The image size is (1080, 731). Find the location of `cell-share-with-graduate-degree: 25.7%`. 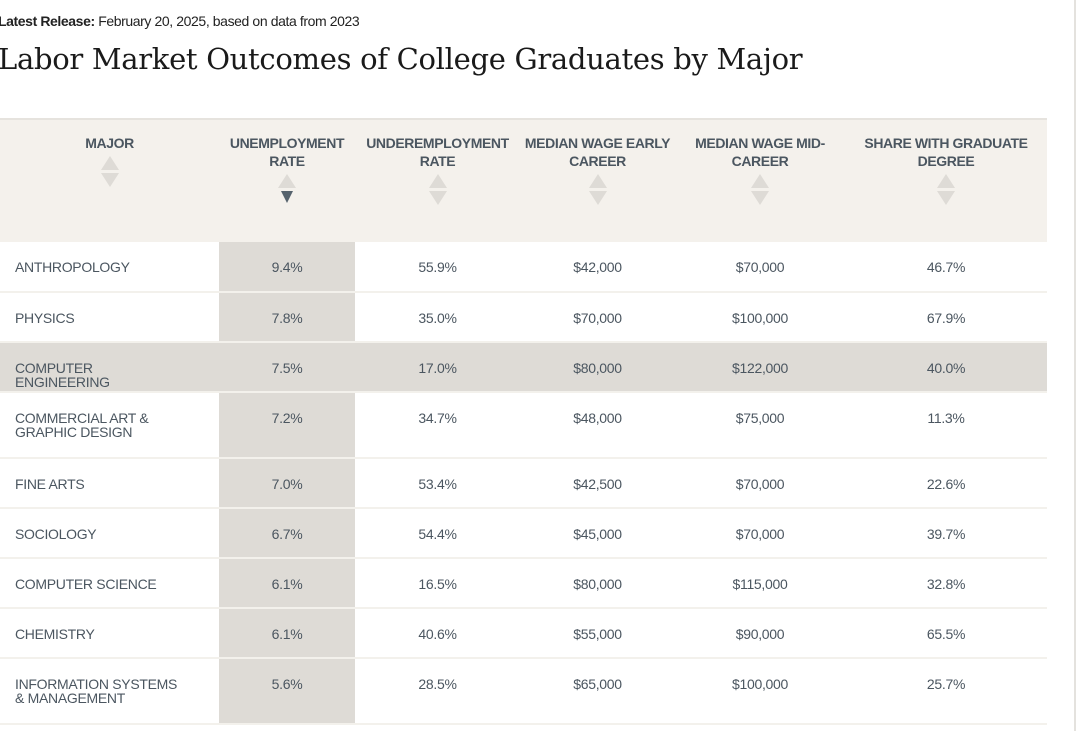

cell-share-with-graduate-degree: 25.7% is located at coordinates (946, 691).